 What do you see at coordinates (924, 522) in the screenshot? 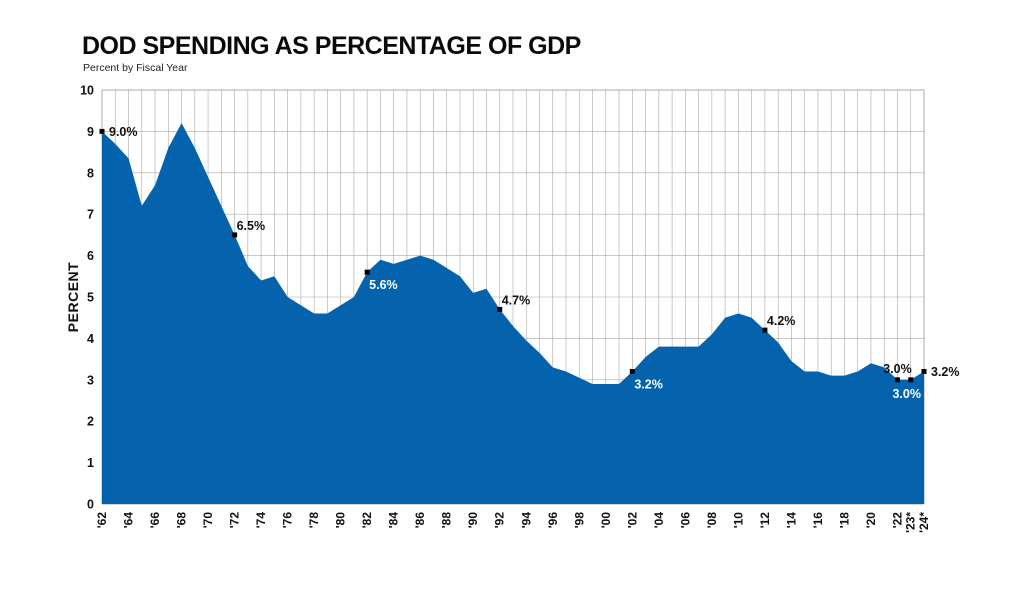
I see `x-tick-label: '24*` at bounding box center [924, 522].